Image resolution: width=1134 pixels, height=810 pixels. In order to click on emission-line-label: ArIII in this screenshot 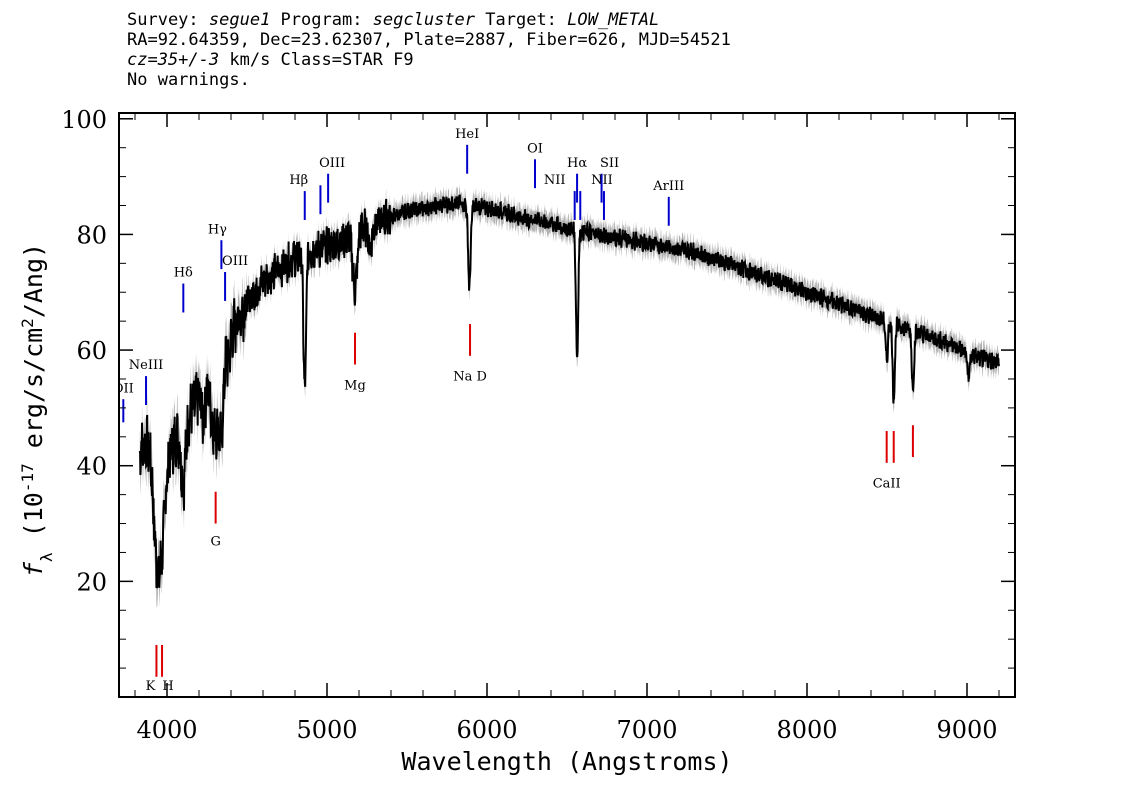, I will do `click(668, 186)`.